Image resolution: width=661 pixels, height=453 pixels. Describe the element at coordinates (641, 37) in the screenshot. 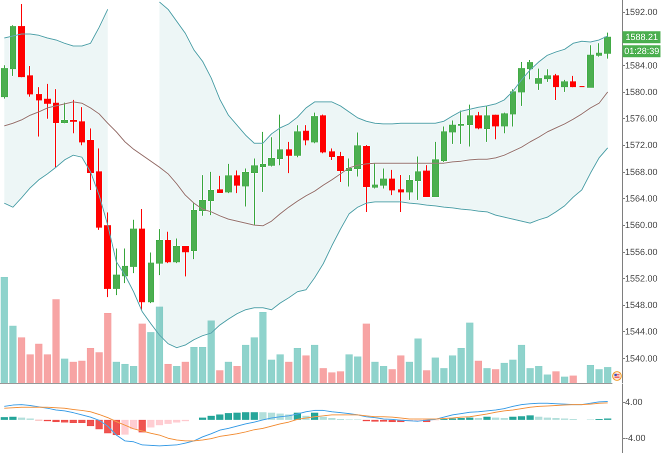

I see `text: 1588.21` at that location.